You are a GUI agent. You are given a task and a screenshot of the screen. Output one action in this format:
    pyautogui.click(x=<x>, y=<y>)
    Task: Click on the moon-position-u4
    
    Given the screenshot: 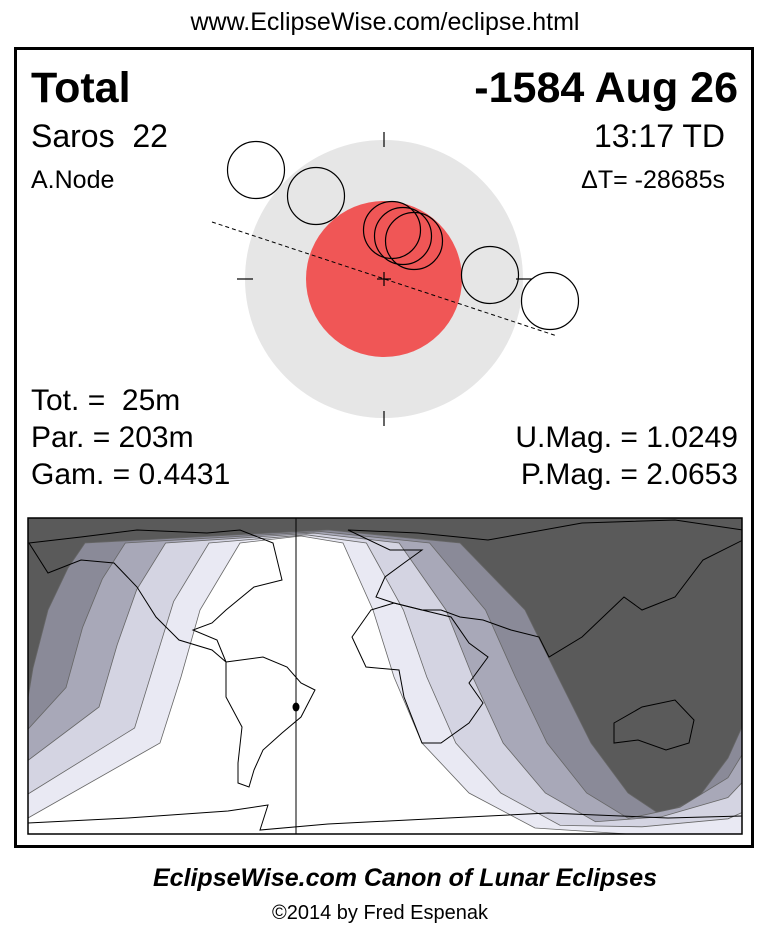 What is the action you would take?
    pyautogui.click(x=490, y=275)
    